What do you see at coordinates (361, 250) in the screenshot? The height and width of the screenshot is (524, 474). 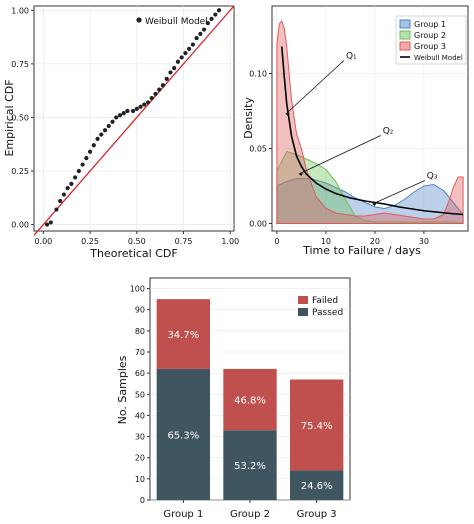 I see `density-x-axis-label: Time to Failure / days` at bounding box center [361, 250].